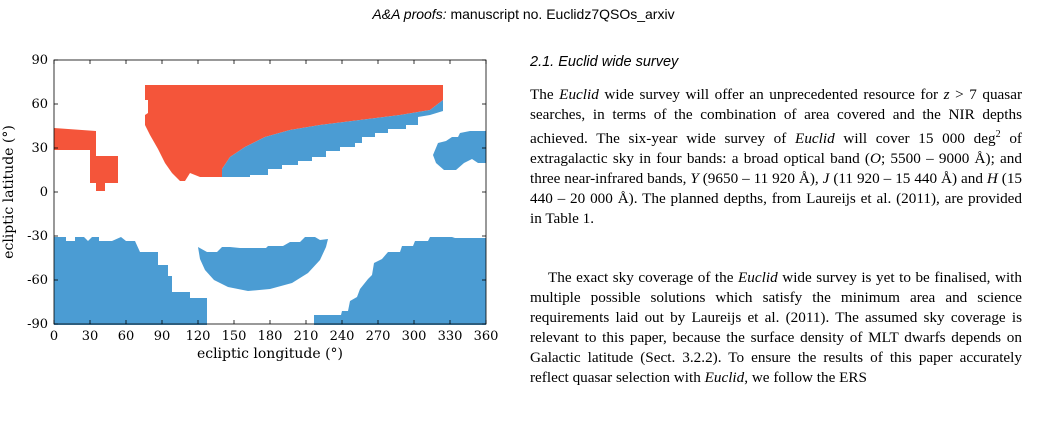 This screenshot has width=1047, height=427. I want to click on x-tick-label: 0, so click(54, 336).